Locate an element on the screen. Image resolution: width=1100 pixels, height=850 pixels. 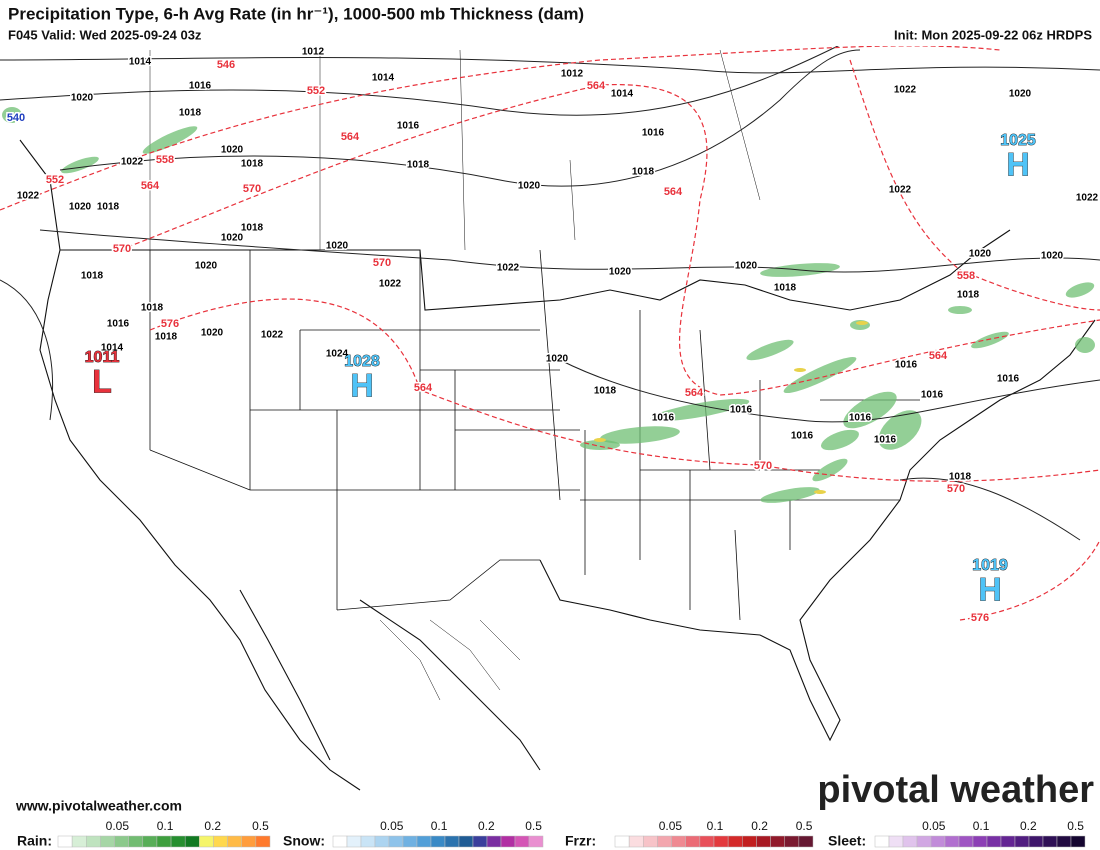
pressure-symbol: L is located at coordinates (102, 381).